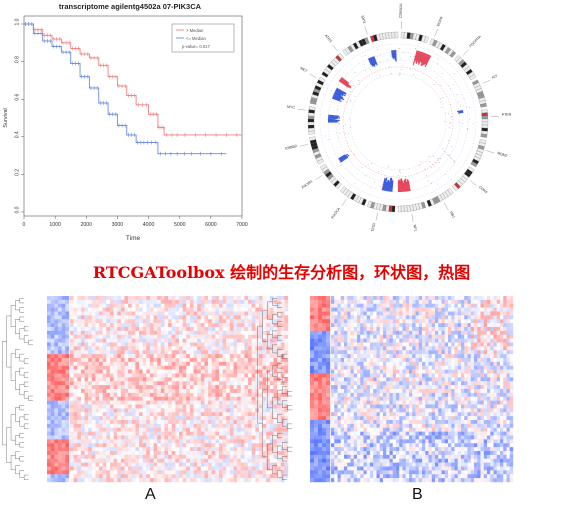  What do you see at coordinates (195, 30) in the screenshot?
I see `legend-entry-high: > Median` at bounding box center [195, 30].